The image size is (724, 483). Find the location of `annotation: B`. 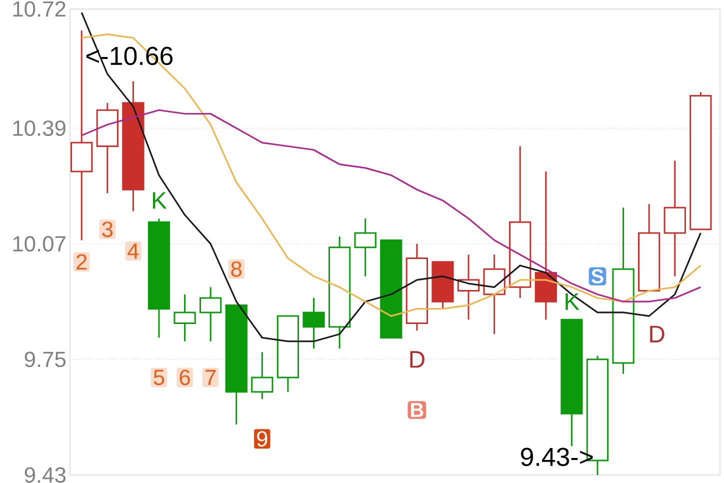

annotation: B is located at coordinates (417, 410).